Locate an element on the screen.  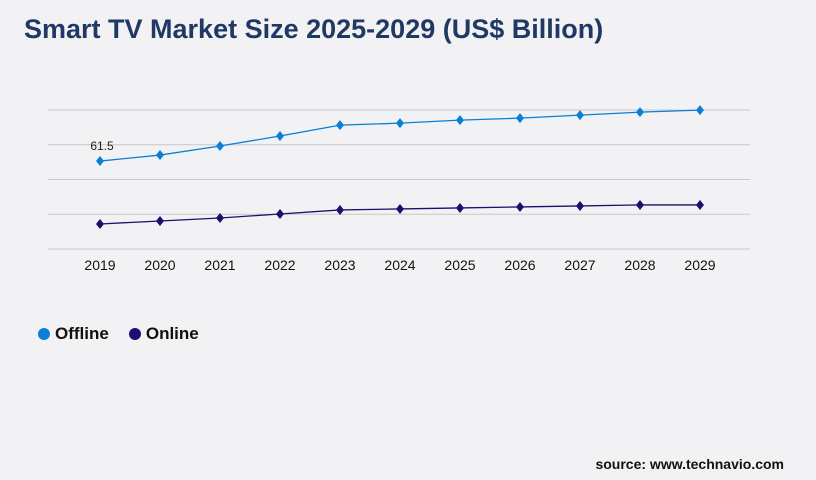
x-tick-label: 2028 is located at coordinates (639, 265).